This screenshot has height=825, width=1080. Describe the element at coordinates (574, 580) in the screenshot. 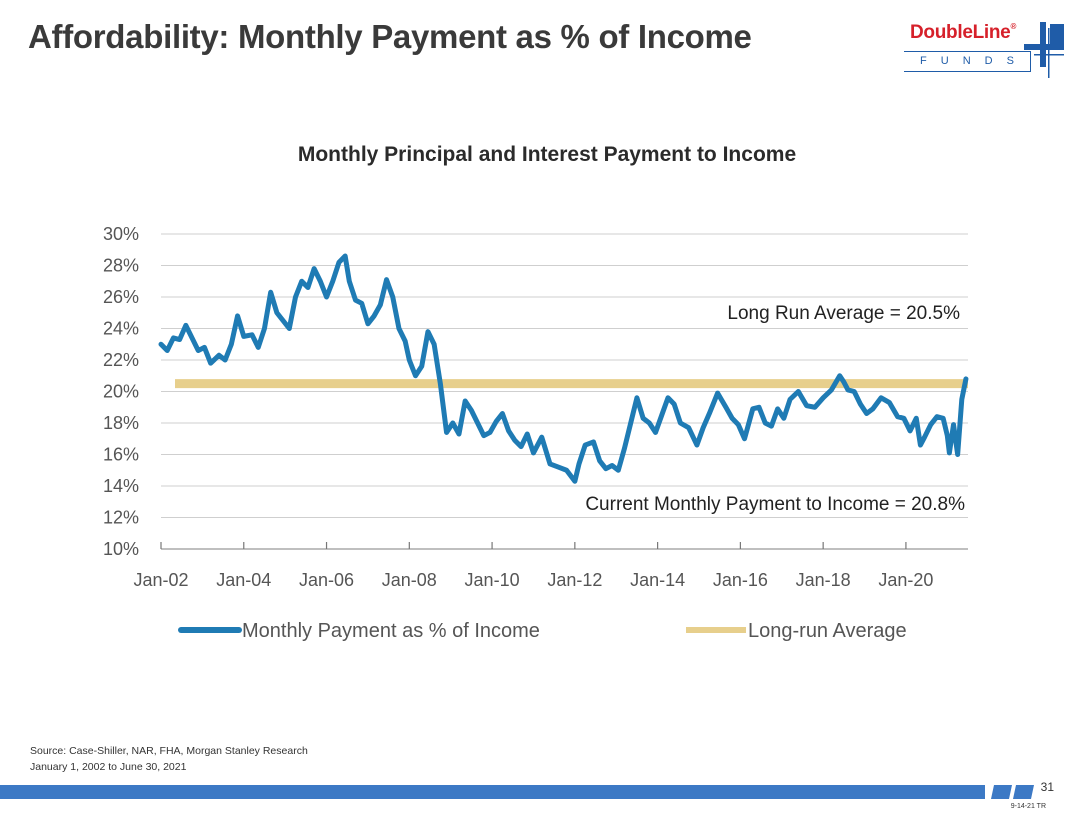

I see `x-tick-label: Jan-12` at that location.